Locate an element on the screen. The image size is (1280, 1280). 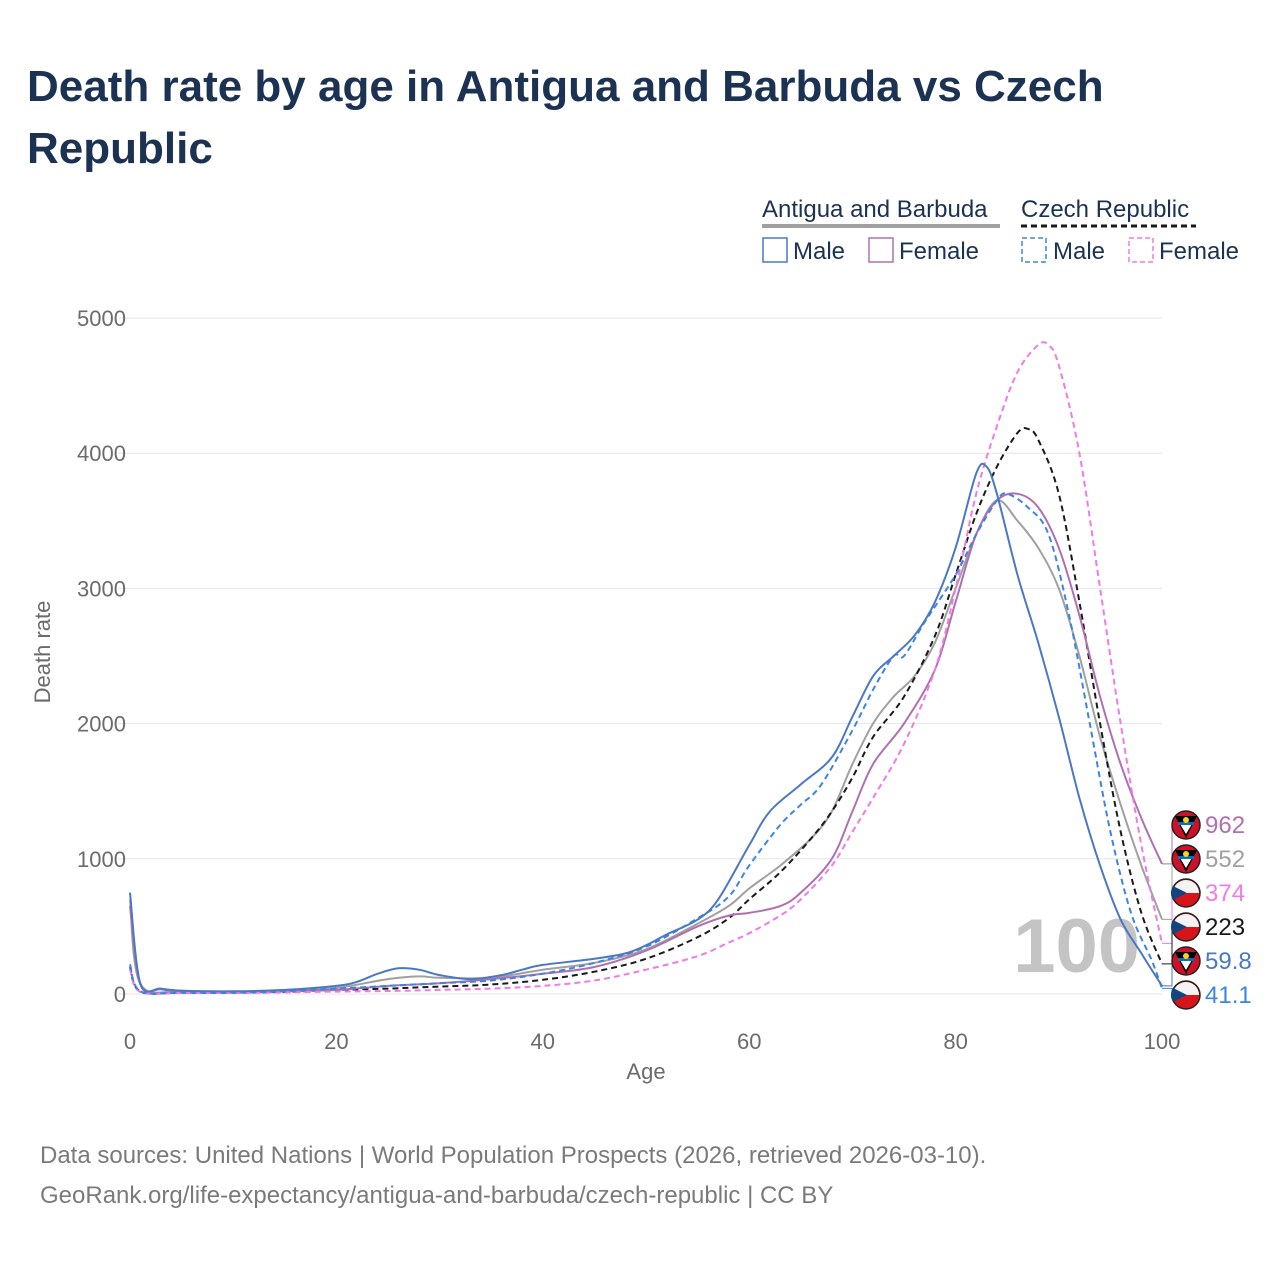
end-label-ag-female: 962 is located at coordinates (1225, 825).